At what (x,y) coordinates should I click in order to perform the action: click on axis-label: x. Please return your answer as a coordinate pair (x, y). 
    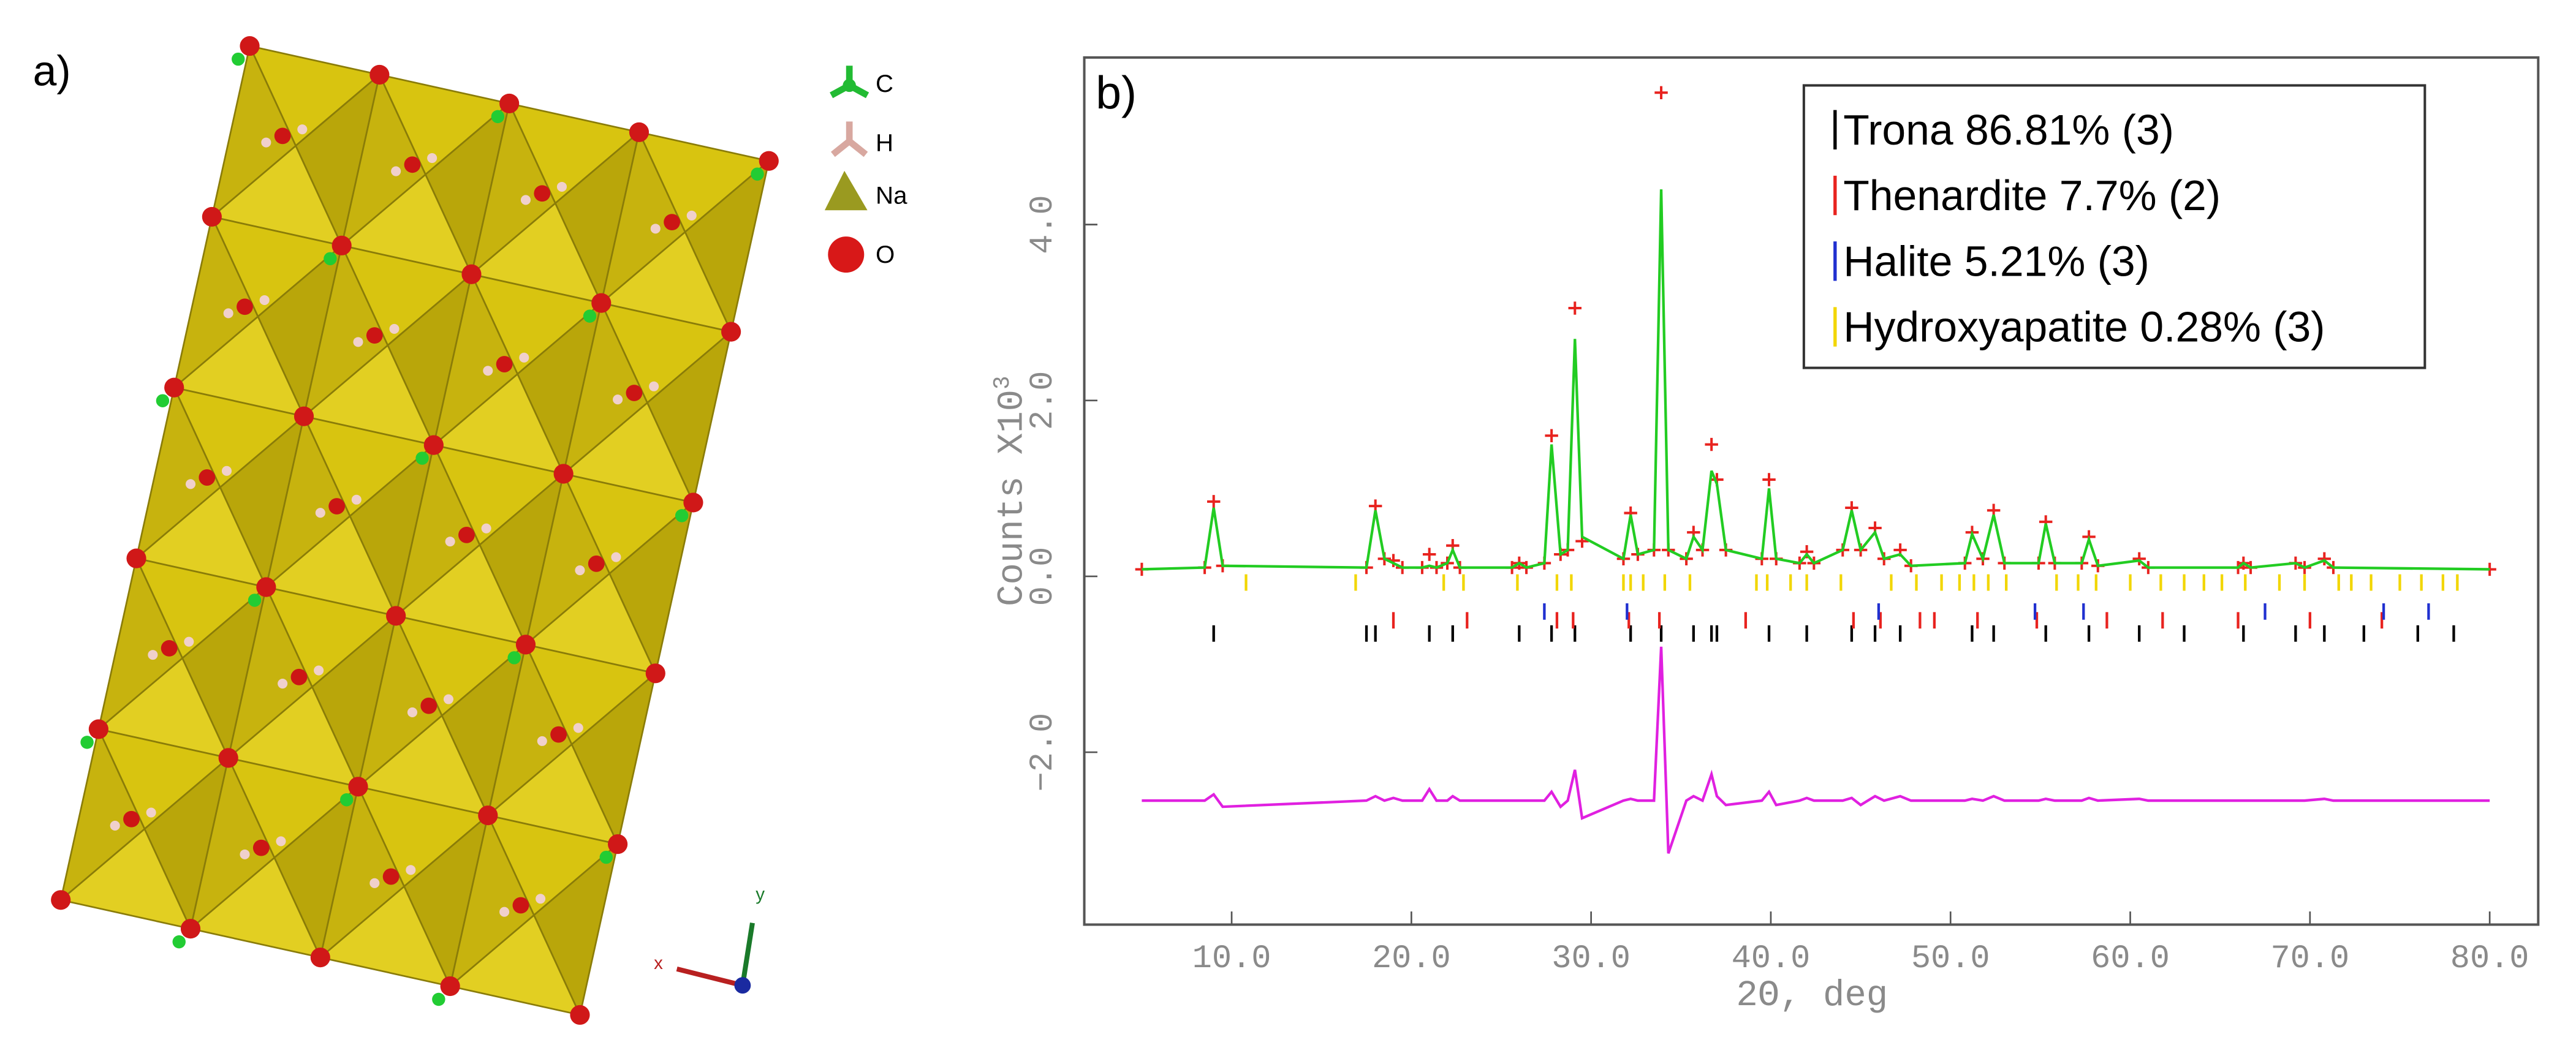
    Looking at the image, I should click on (658, 963).